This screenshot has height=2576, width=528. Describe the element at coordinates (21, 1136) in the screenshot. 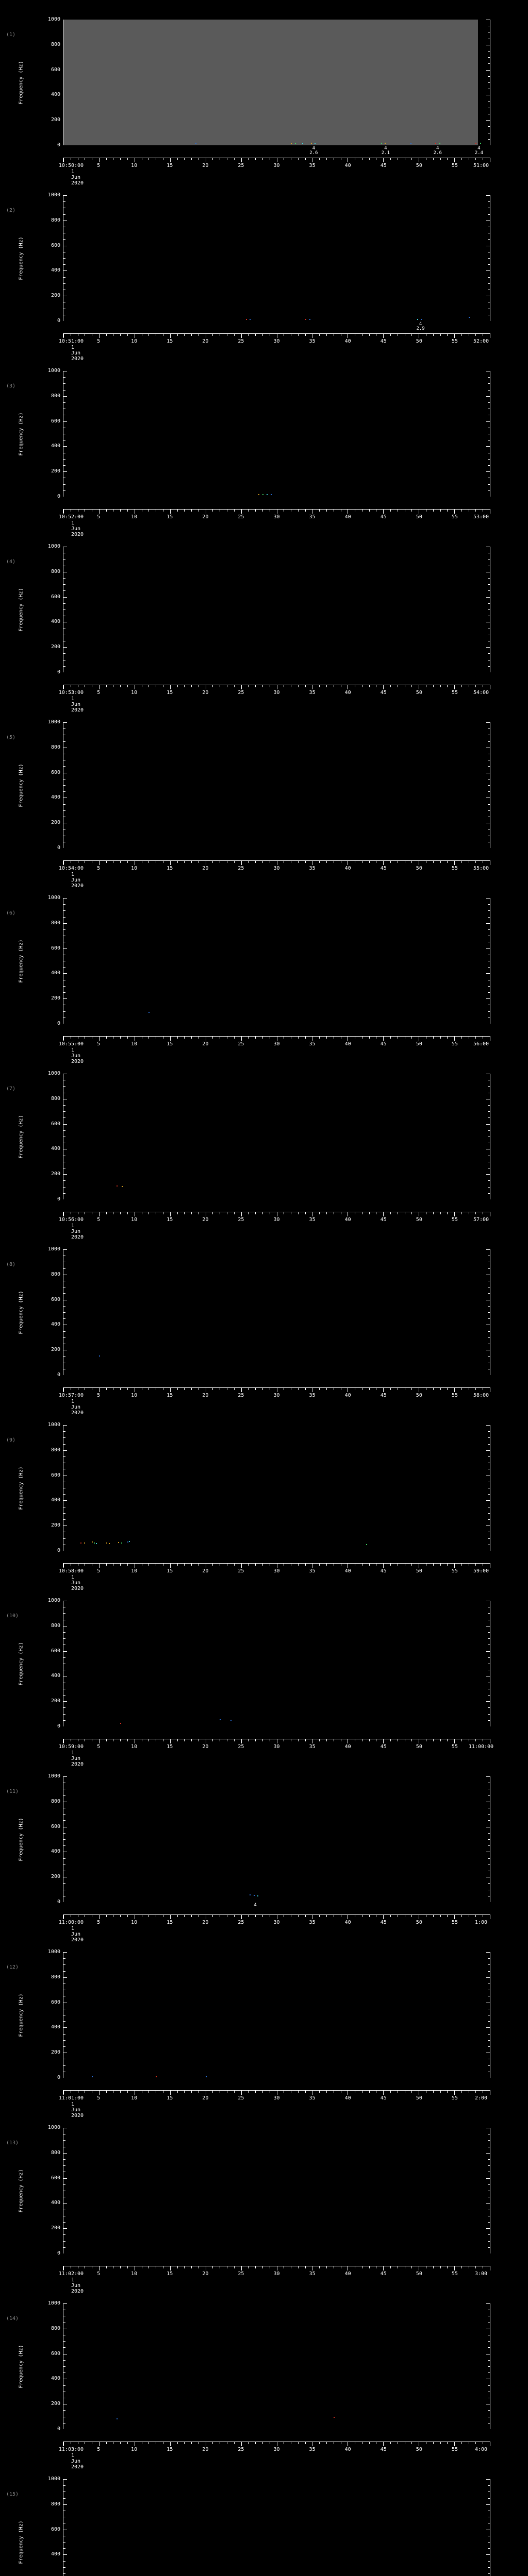

I see `y-axis-title-text: Frequency (Hz)` at that location.